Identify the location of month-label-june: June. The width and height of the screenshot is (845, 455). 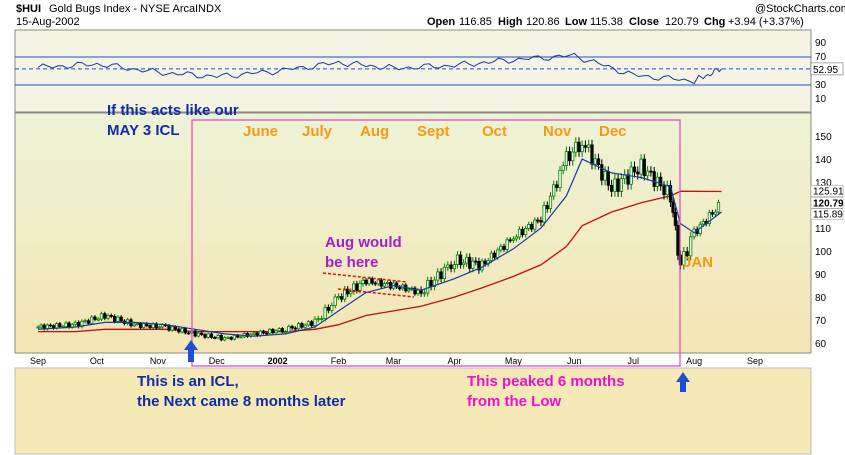
(260, 131).